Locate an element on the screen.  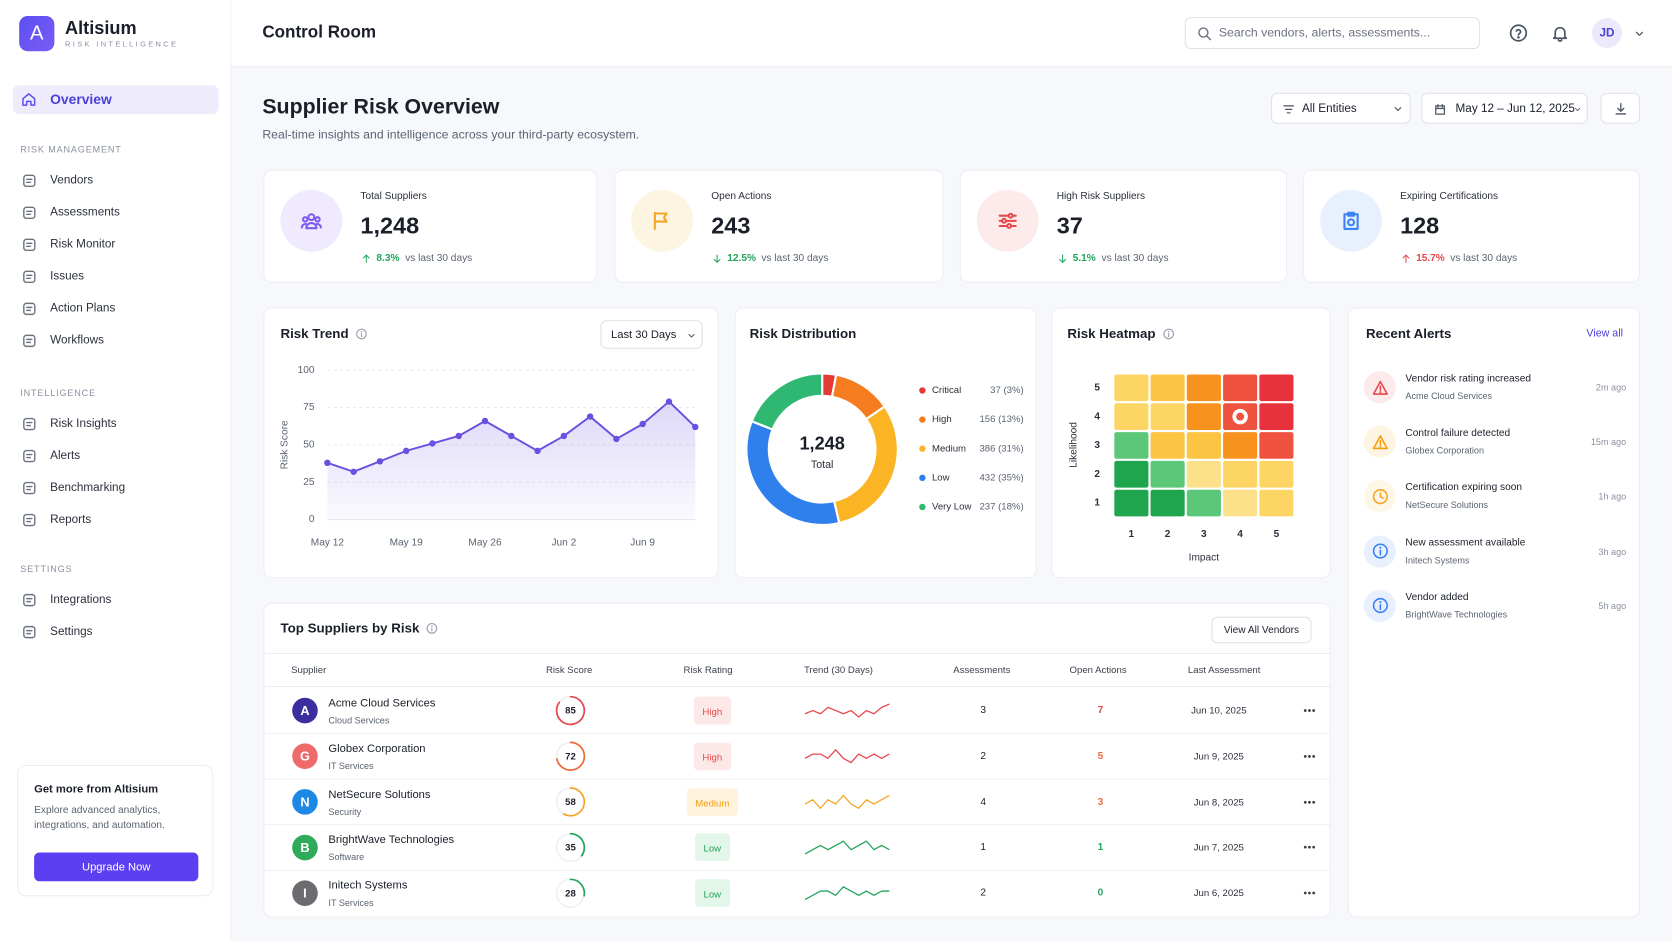
user-avatar: JD is located at coordinates (1607, 33).